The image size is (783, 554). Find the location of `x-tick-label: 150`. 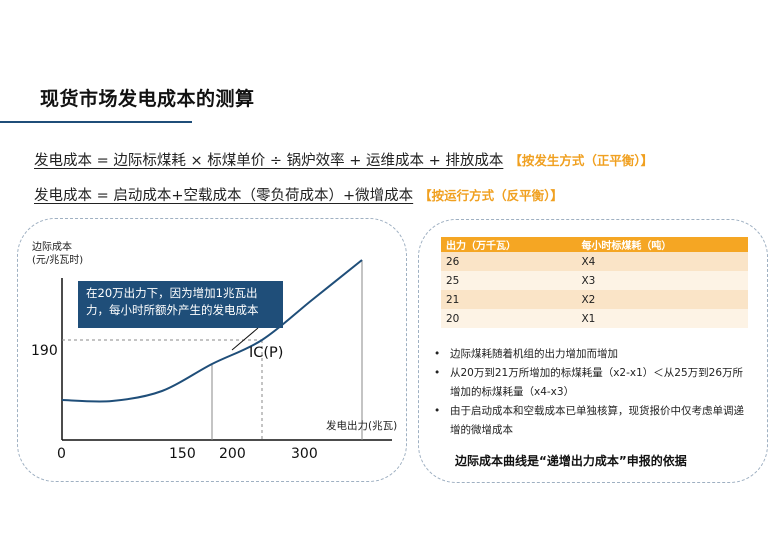

x-tick-label: 150 is located at coordinates (182, 454).